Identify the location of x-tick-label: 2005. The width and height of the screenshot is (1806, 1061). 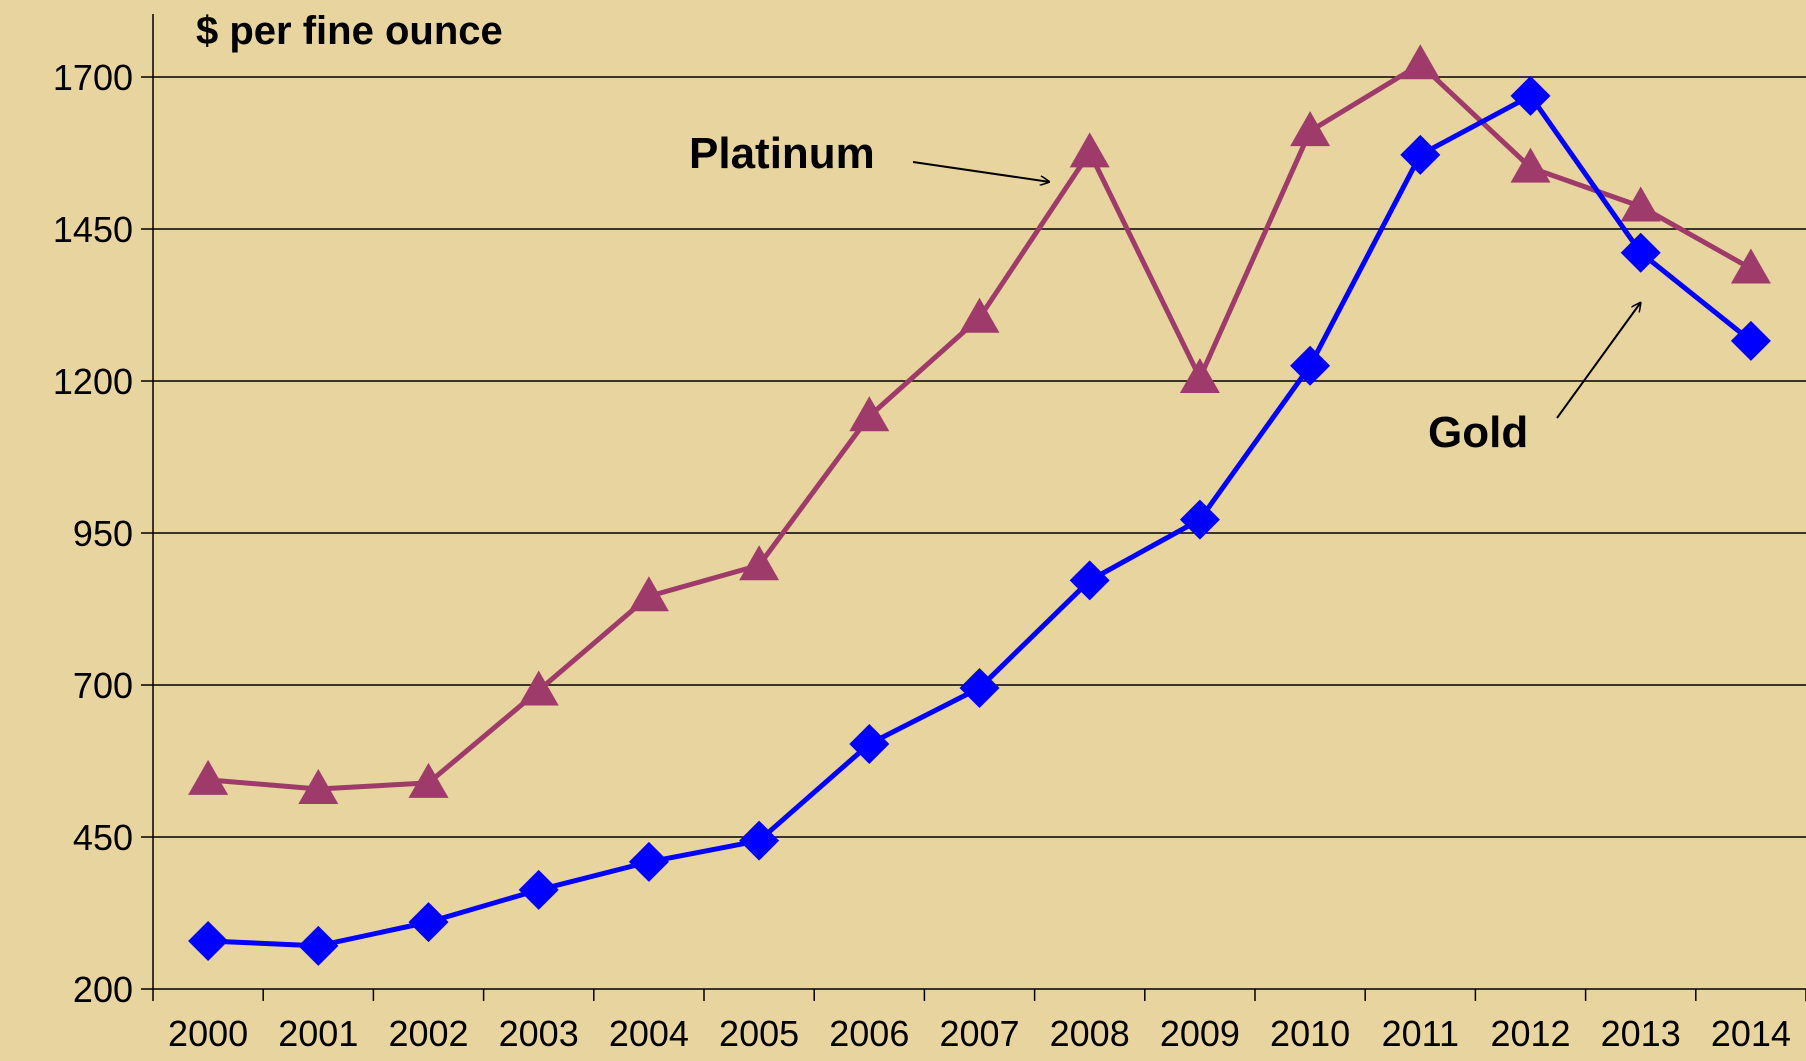
(759, 1033).